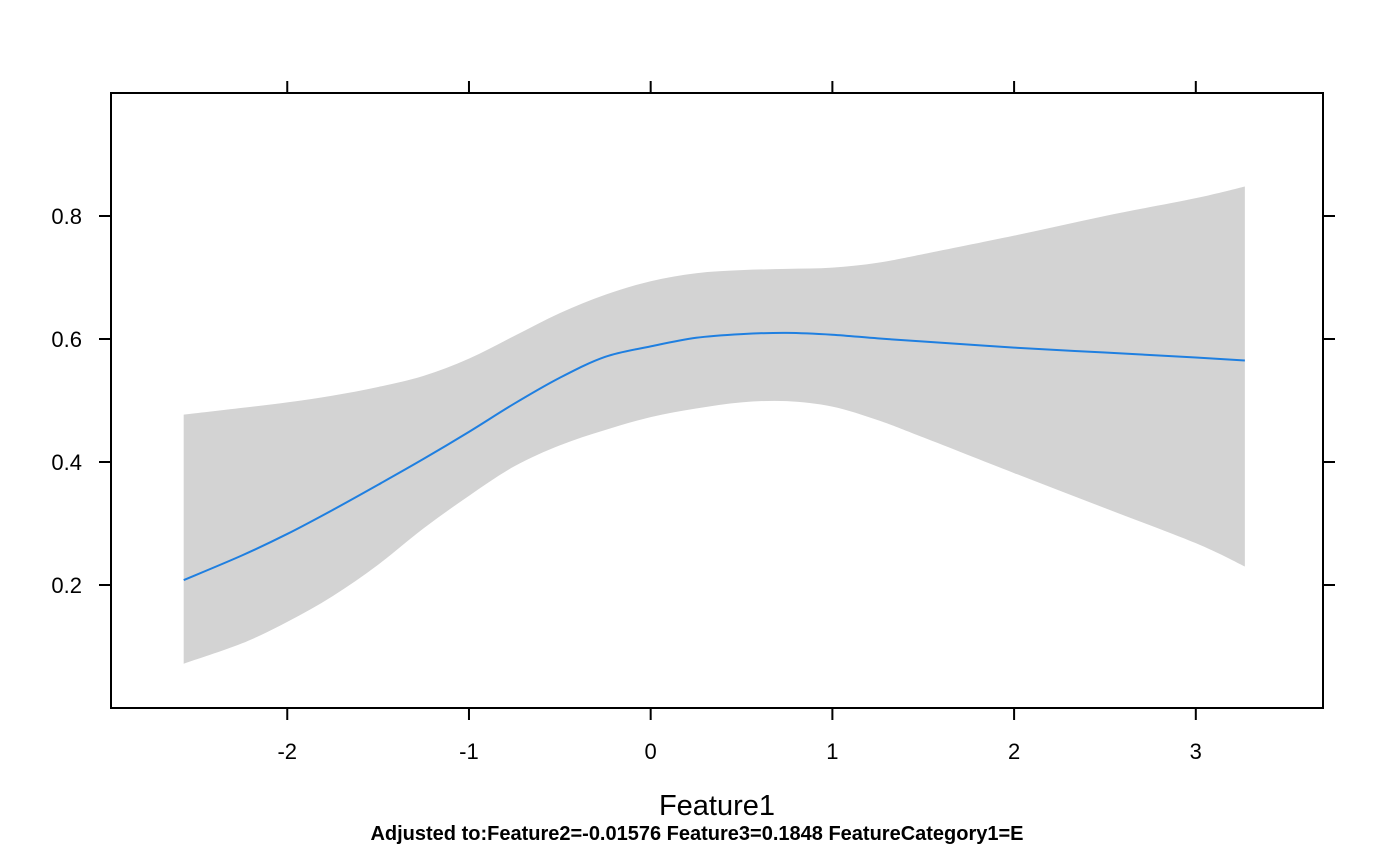  Describe the element at coordinates (1014, 751) in the screenshot. I see `x-tick-label: 2` at that location.